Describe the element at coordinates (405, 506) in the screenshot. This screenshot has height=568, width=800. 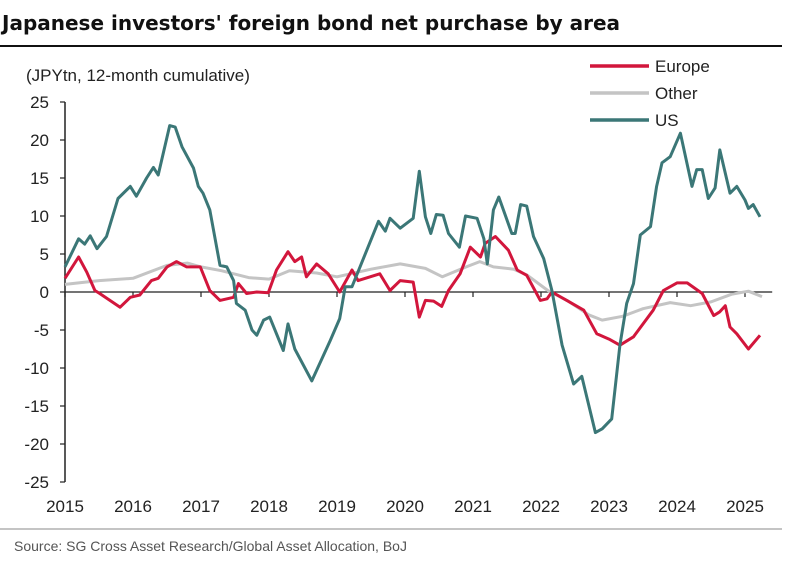
I see `x-tick-label: 2020` at that location.